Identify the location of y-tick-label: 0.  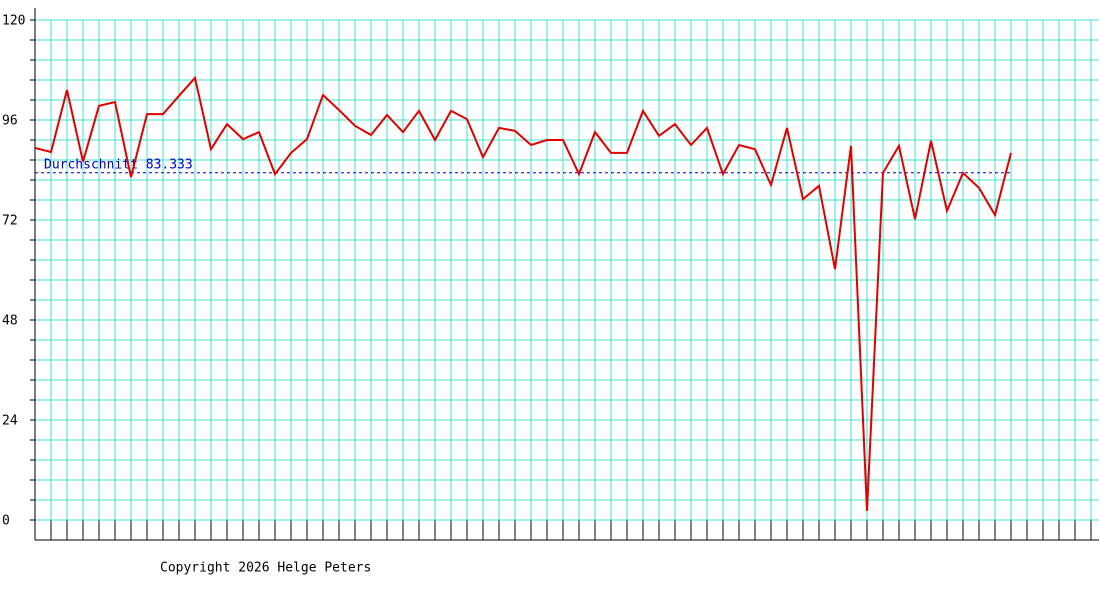
(6, 521).